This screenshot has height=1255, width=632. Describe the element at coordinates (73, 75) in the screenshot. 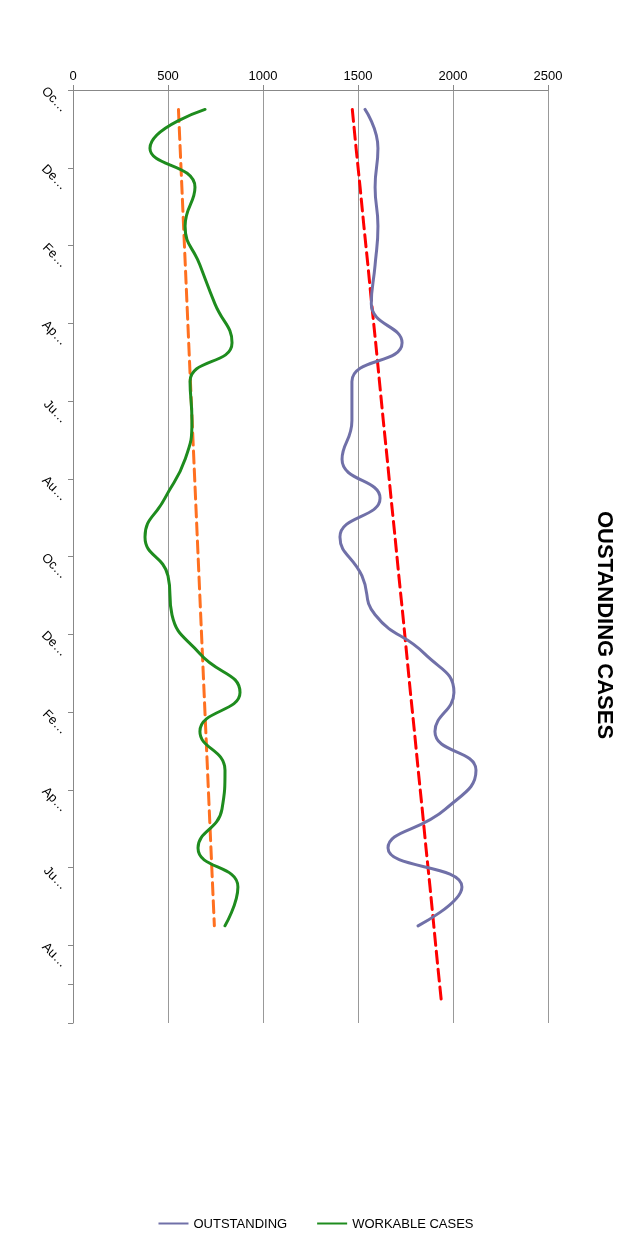

I see `x-tick-label: 0` at that location.